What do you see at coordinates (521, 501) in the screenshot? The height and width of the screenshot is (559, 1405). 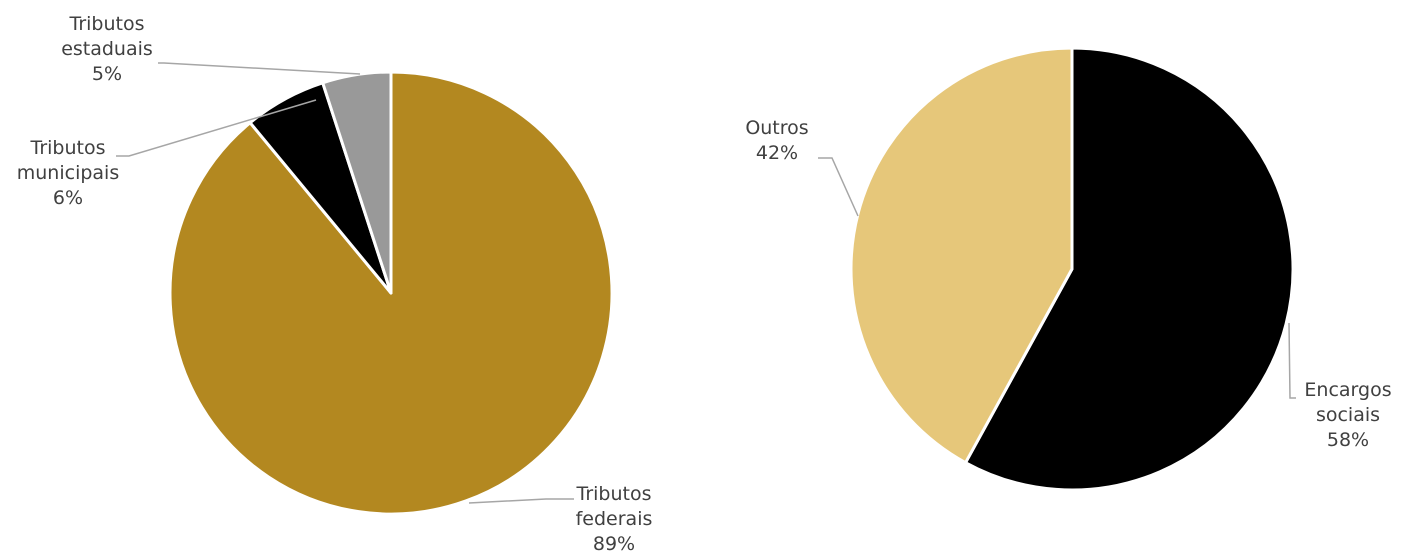 I see `leader-line-tributos-federais` at bounding box center [521, 501].